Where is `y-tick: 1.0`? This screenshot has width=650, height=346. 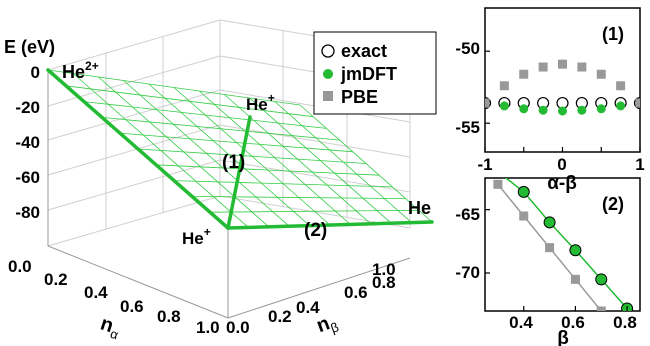 y-tick: 1.0 is located at coordinates (384, 269).